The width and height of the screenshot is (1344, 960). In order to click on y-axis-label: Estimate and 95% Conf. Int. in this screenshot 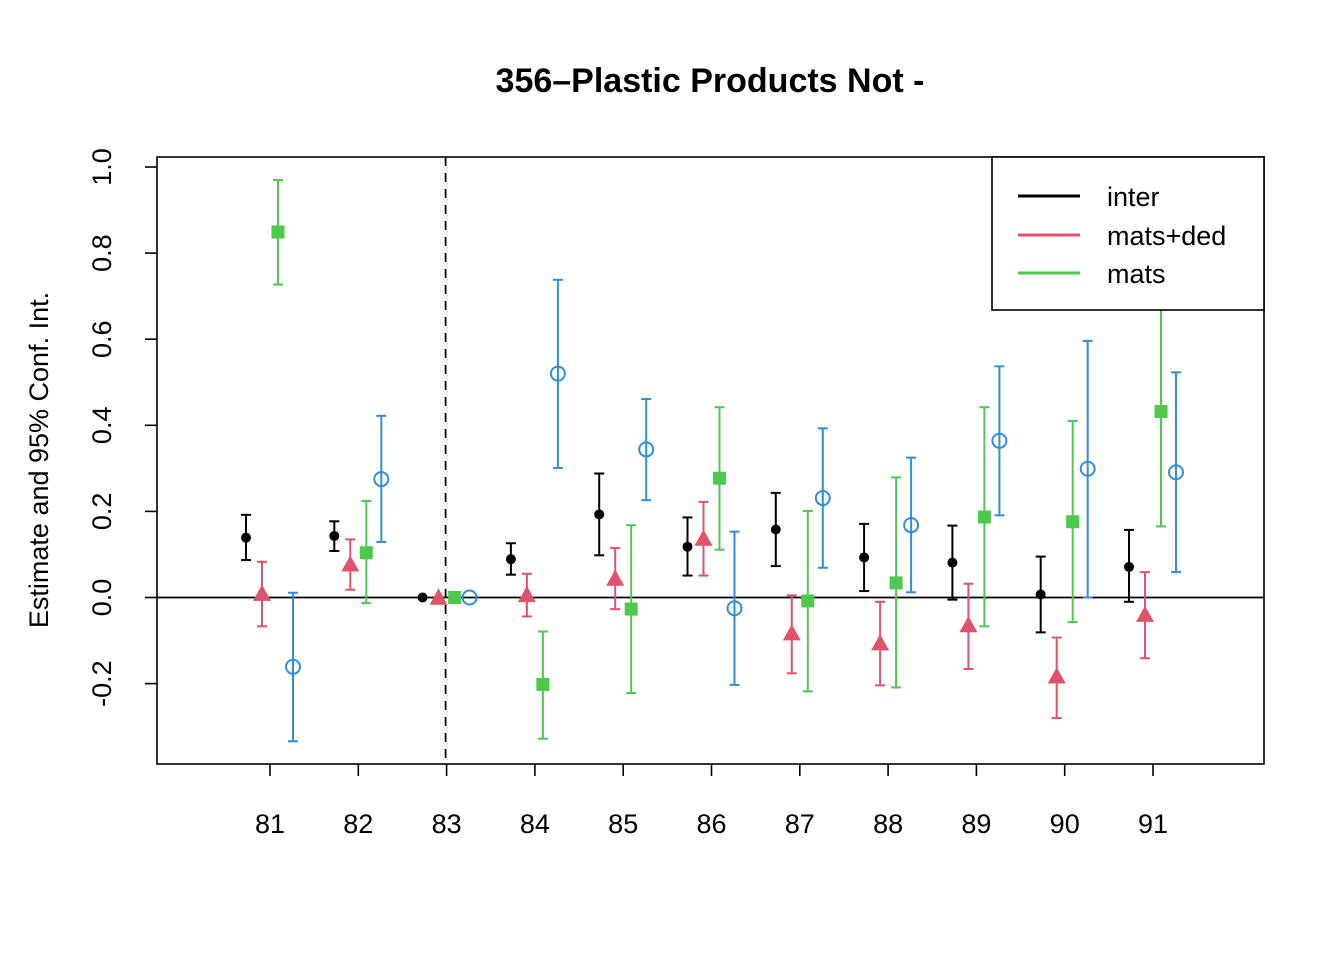, I will do `click(39, 460)`.